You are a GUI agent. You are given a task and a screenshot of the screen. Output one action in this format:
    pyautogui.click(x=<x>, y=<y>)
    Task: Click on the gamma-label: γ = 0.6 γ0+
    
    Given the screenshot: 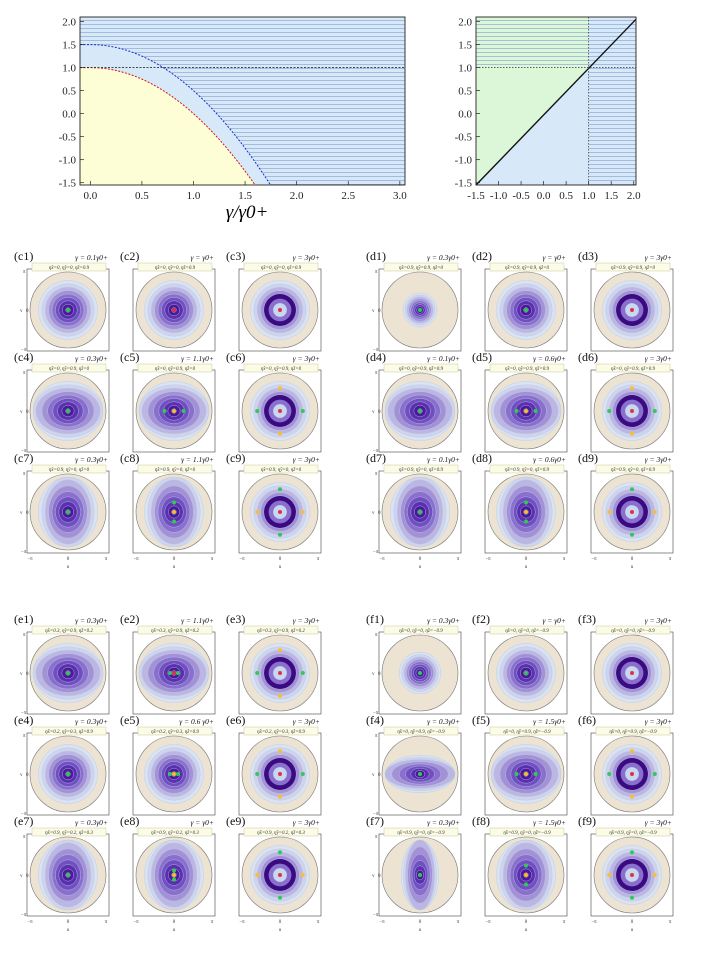 What is the action you would take?
    pyautogui.click(x=196, y=721)
    